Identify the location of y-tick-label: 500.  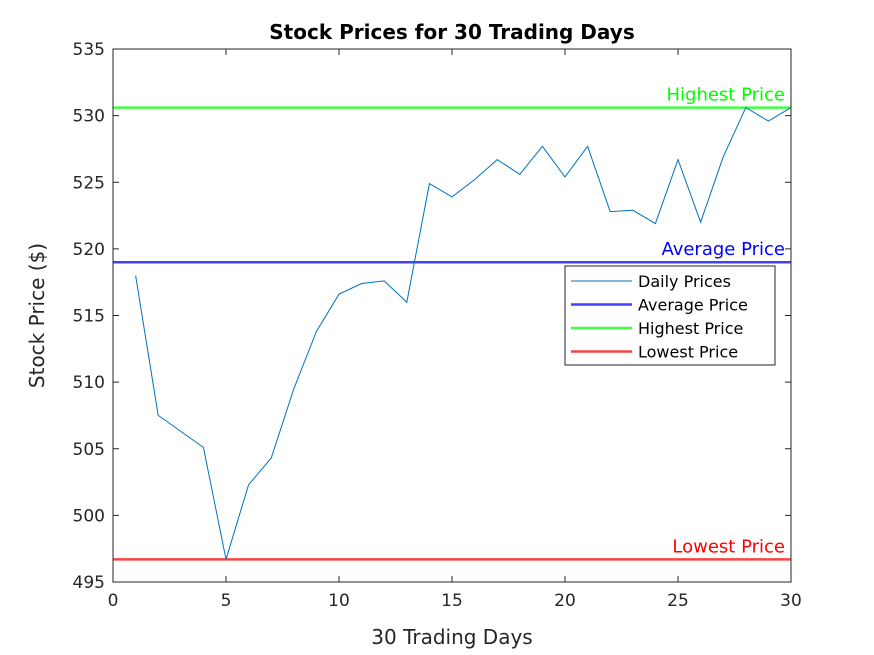
(89, 516).